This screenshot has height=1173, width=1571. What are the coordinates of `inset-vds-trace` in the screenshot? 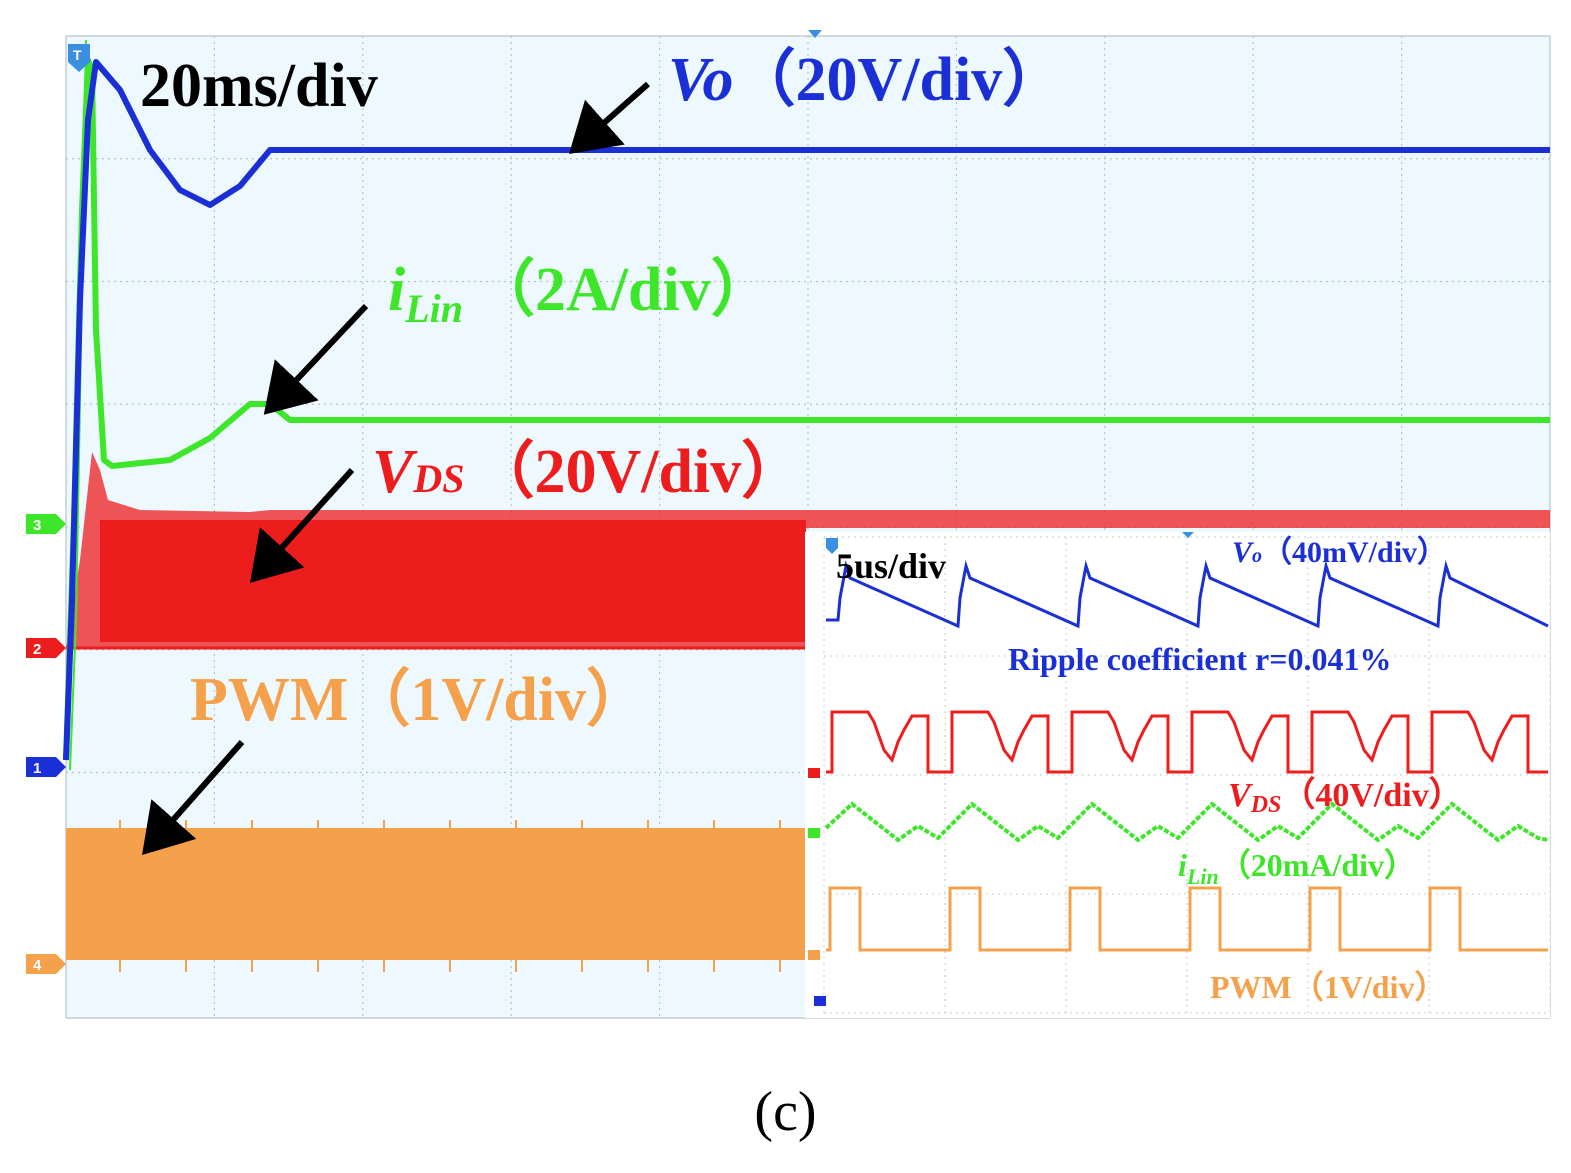 It's located at (1187, 742).